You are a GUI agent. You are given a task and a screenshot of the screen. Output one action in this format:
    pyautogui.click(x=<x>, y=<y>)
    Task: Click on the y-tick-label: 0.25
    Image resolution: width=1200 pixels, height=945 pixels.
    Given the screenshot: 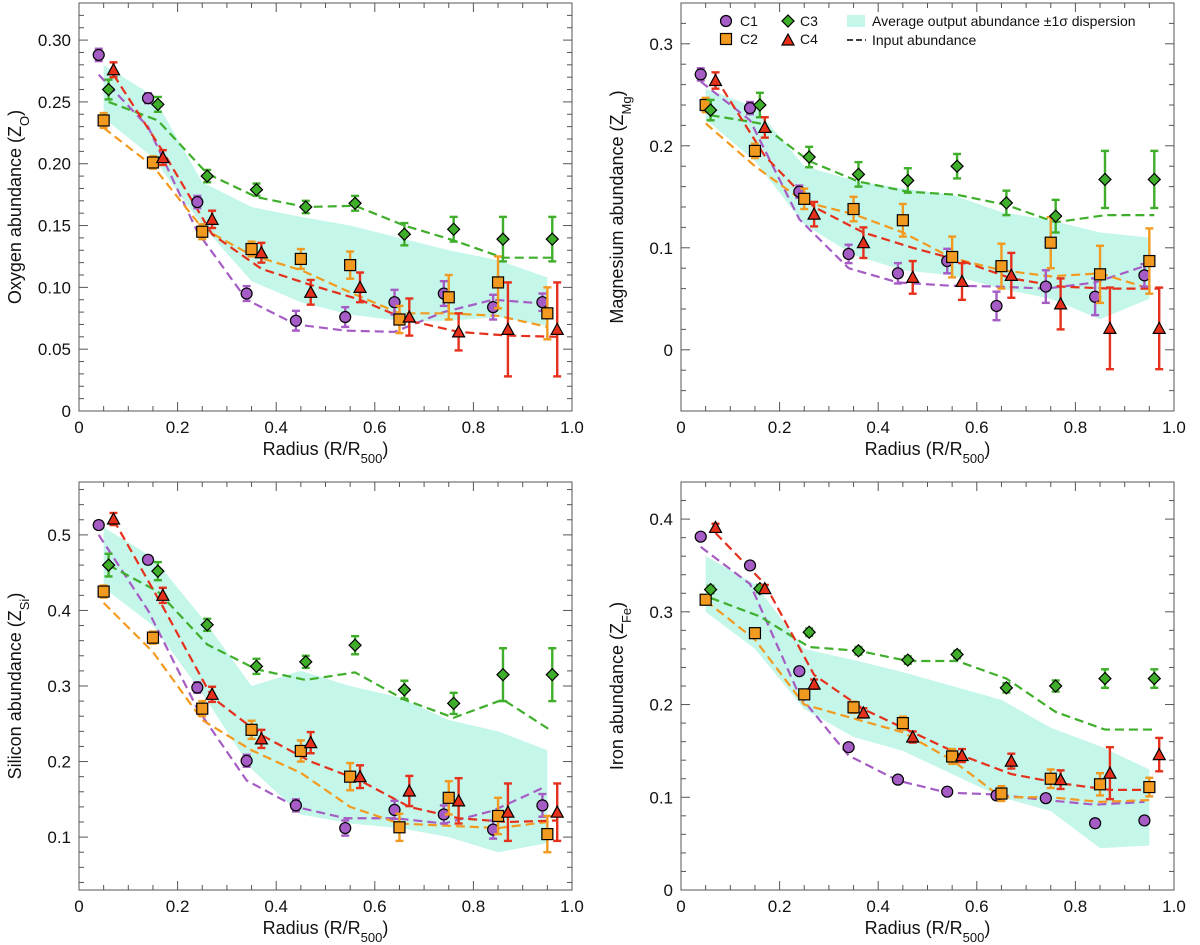 What is the action you would take?
    pyautogui.click(x=54, y=102)
    